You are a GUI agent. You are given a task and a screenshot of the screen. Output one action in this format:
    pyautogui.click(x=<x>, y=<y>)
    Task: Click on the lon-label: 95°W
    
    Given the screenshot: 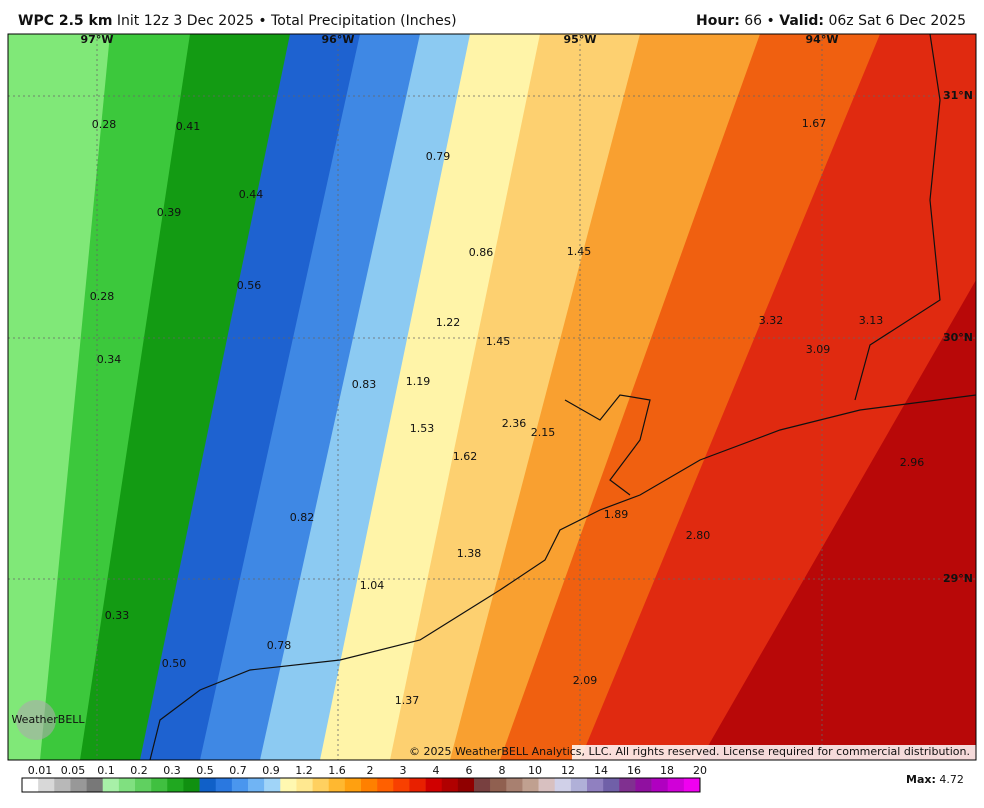 What is the action you would take?
    pyautogui.click(x=580, y=39)
    